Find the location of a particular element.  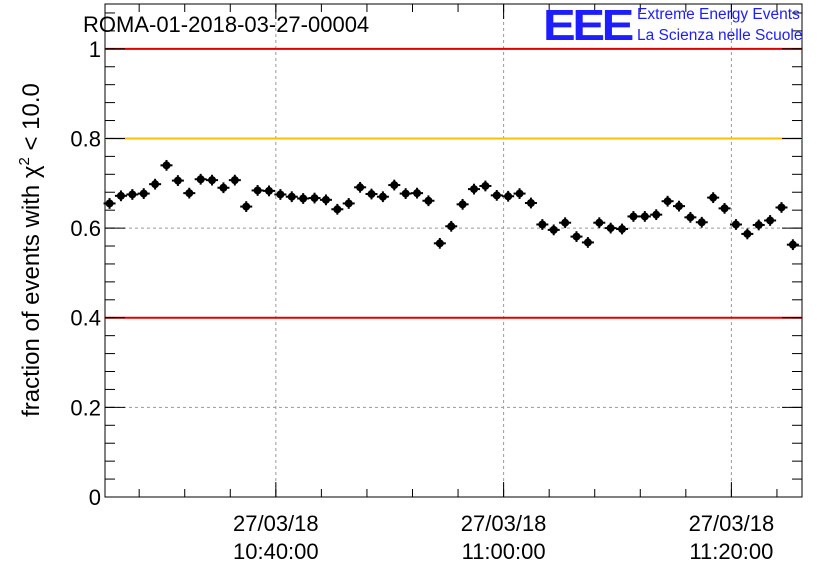

y-tick-label: 0.4 is located at coordinates (85, 318).